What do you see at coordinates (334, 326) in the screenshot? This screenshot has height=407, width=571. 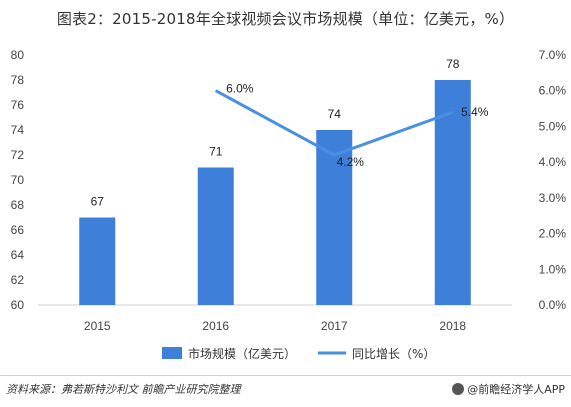 I see `x-tick-label: 2017` at bounding box center [334, 326].